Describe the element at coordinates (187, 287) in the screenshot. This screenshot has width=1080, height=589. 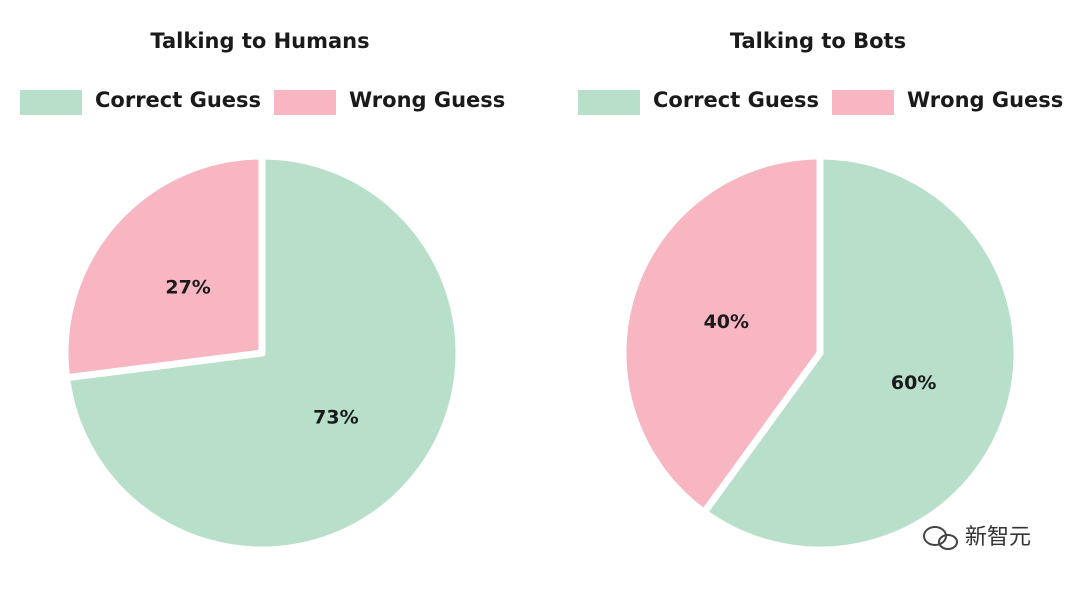
I see `value-label: 27%` at that location.